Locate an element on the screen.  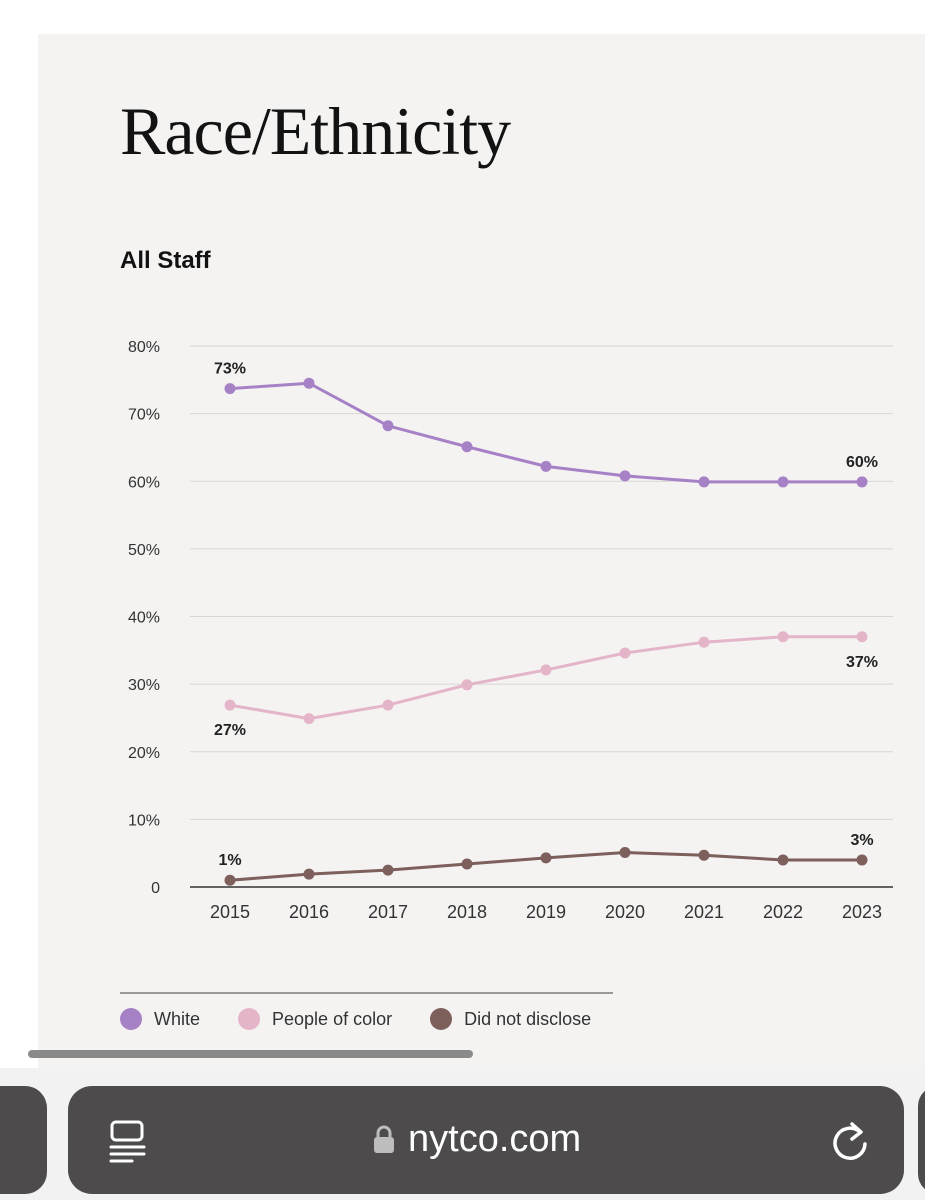
url-text: nytco.com is located at coordinates (495, 1139).